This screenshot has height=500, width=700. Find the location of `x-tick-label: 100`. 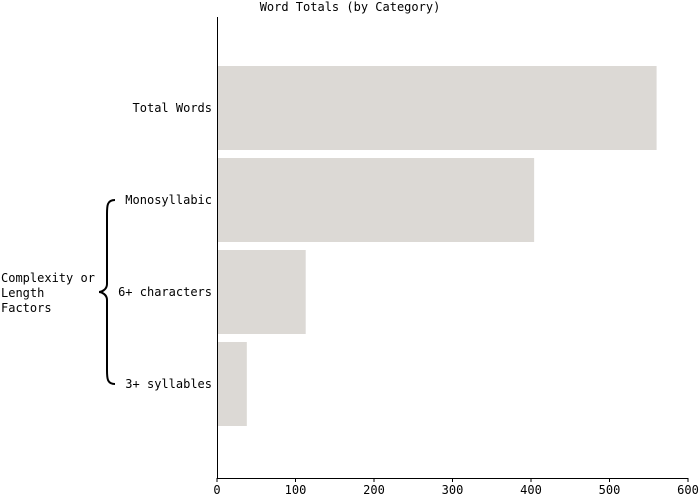

x-tick-label: 100 is located at coordinates (296, 490).